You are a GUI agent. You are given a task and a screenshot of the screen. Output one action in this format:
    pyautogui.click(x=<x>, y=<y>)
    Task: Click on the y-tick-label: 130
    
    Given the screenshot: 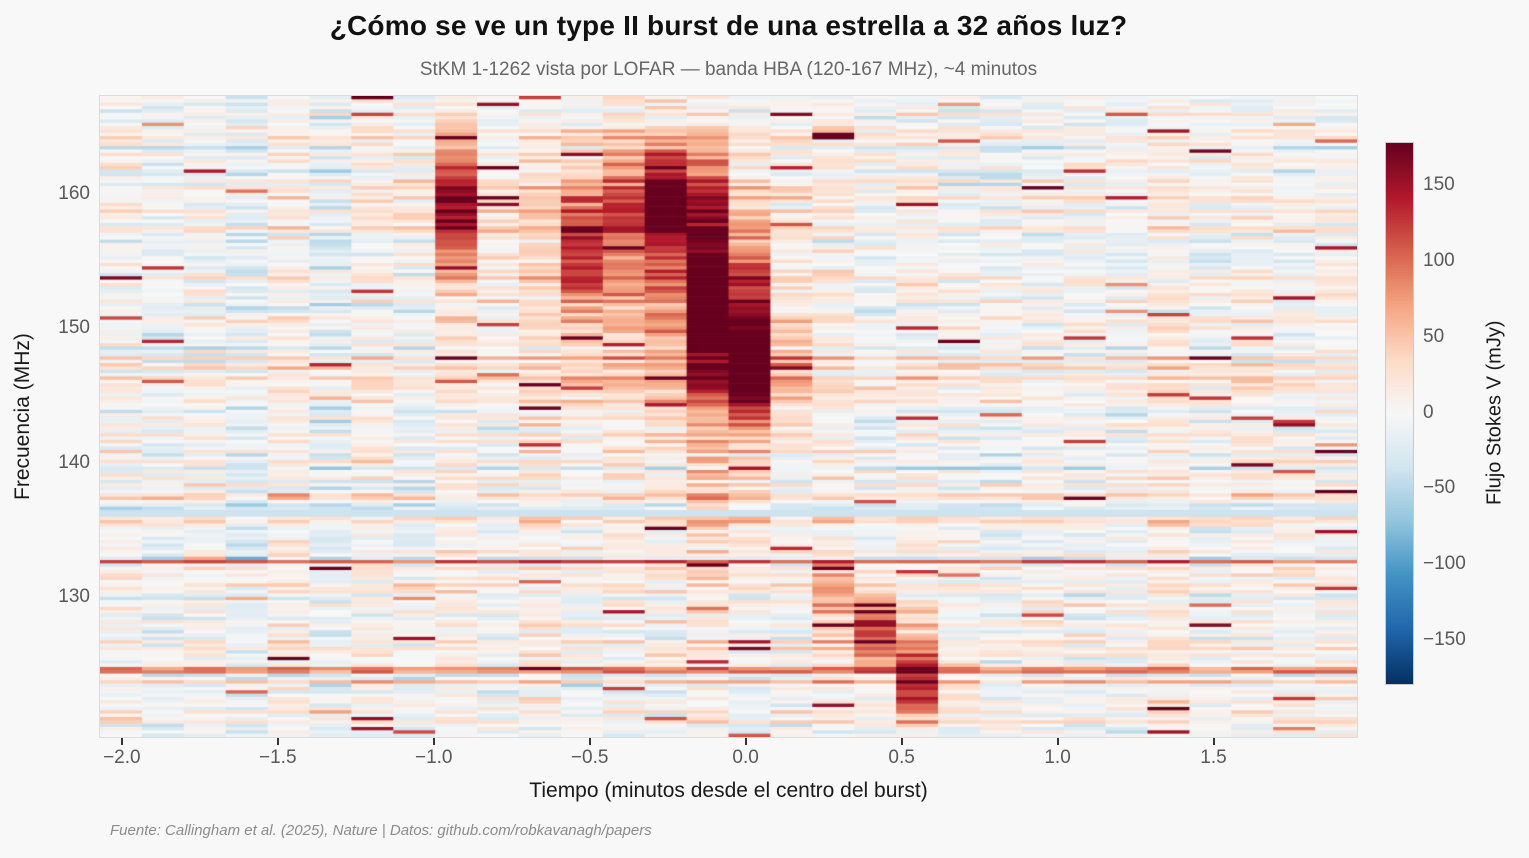 What is the action you would take?
    pyautogui.click(x=74, y=597)
    